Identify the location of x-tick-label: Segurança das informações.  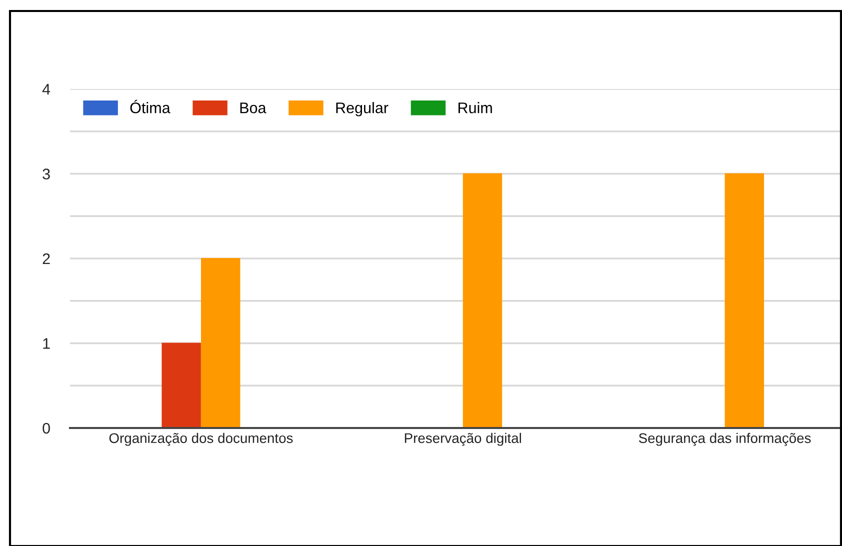
(724, 439).